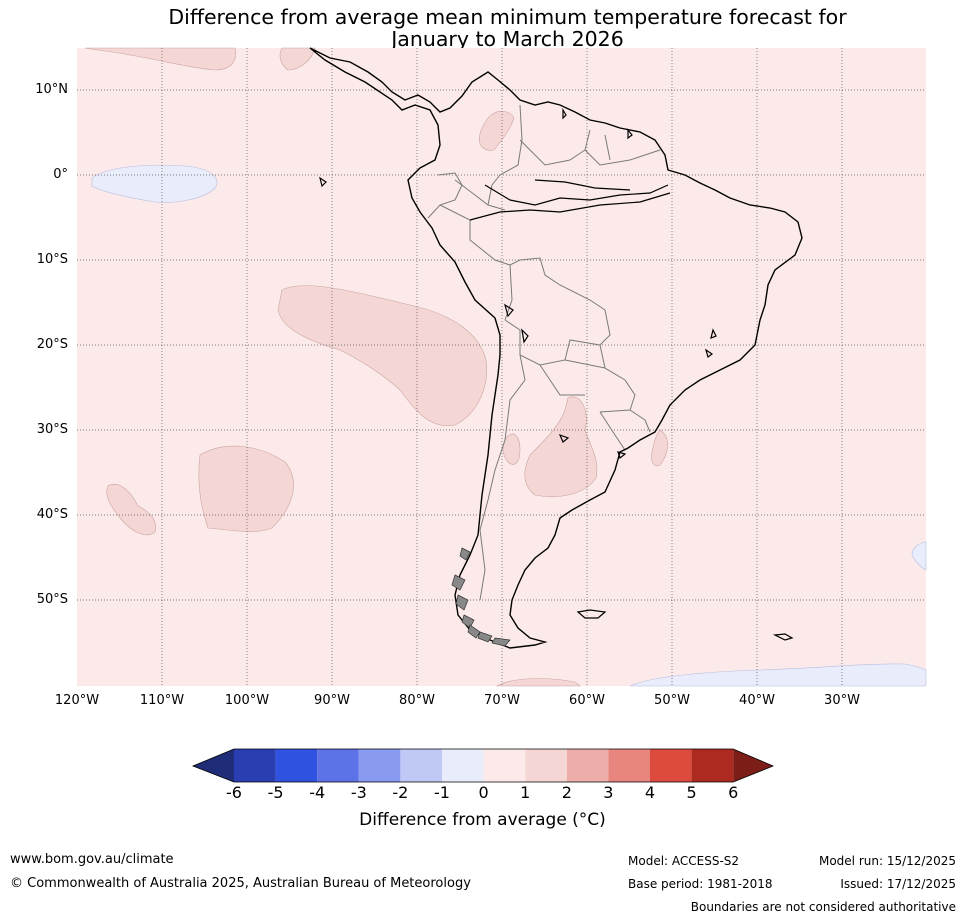  Describe the element at coordinates (733, 792) in the screenshot. I see `colorbar-tick: 6` at that location.